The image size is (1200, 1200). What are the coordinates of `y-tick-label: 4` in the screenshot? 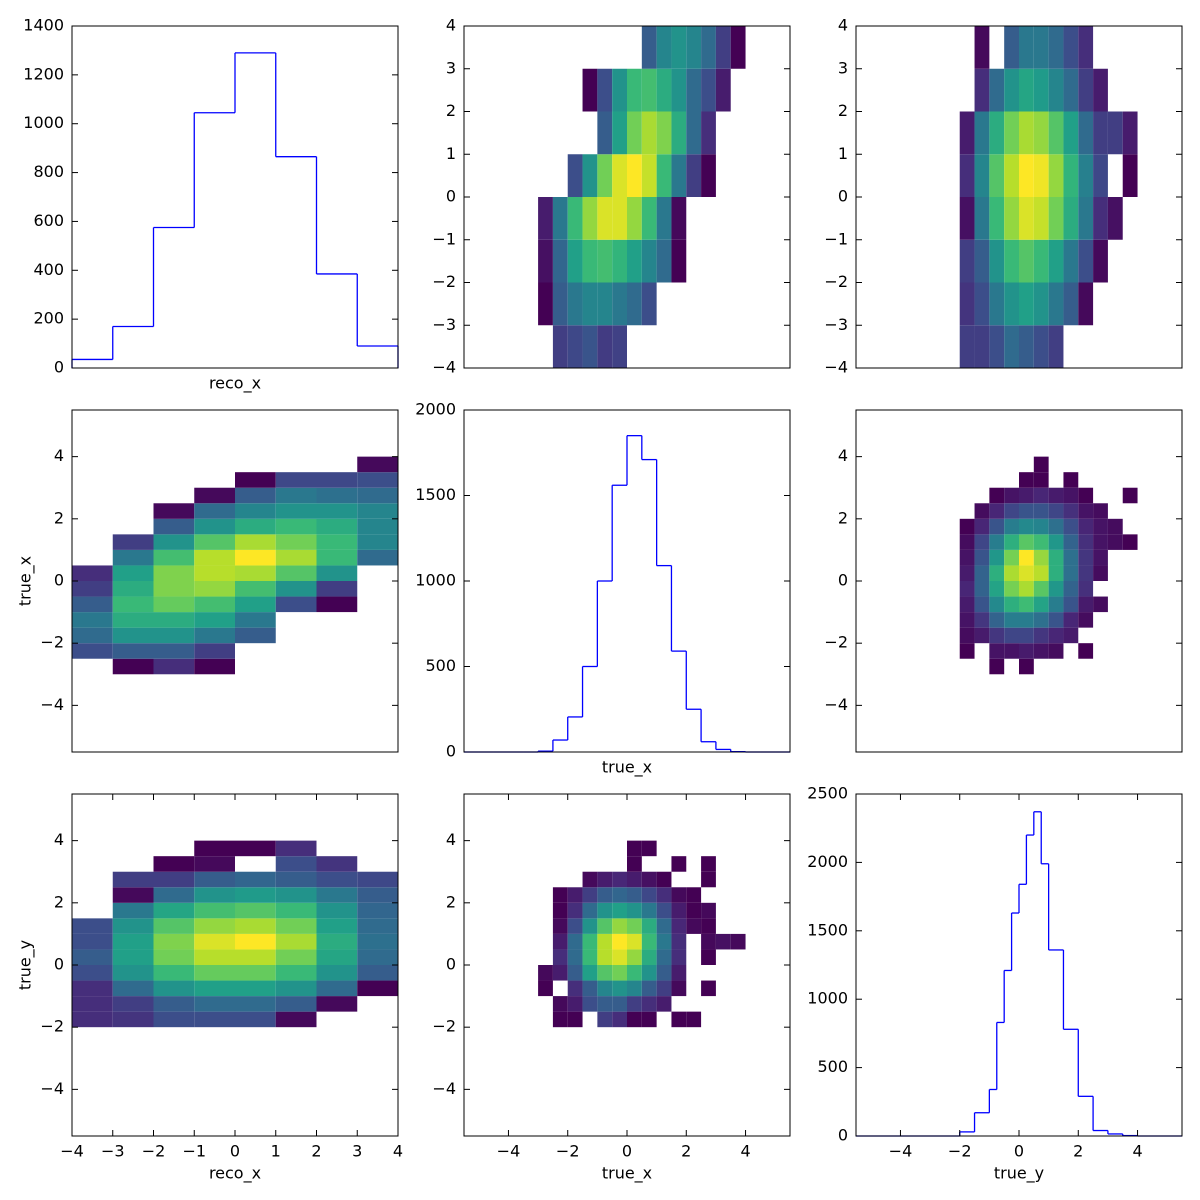 It's located at (59, 839).